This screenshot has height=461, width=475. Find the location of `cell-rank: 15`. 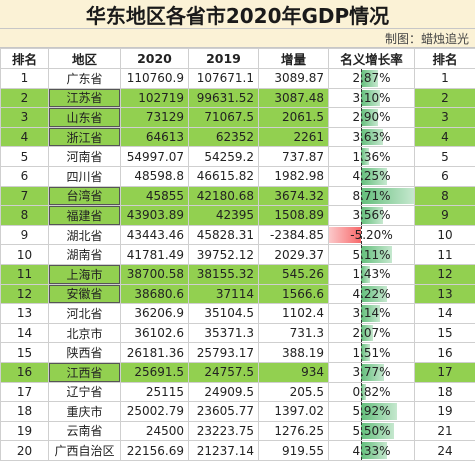

cell-rank: 15 is located at coordinates (25, 353).